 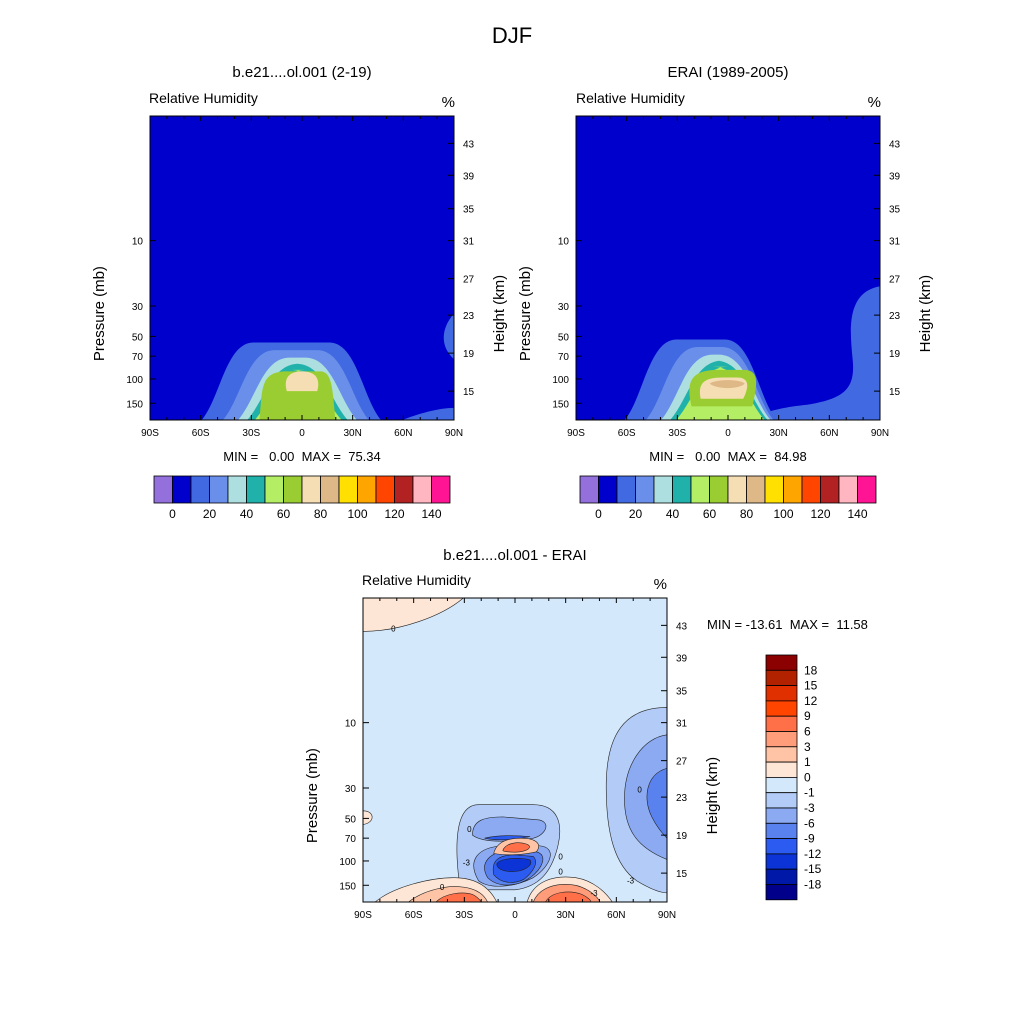 I want to click on colorbar-label: -18, so click(x=813, y=885).